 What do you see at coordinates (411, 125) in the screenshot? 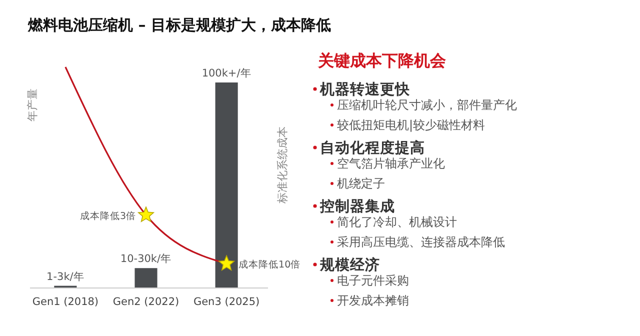
I see `text: 较低扭矩电机|较少磁性材料` at bounding box center [411, 125].